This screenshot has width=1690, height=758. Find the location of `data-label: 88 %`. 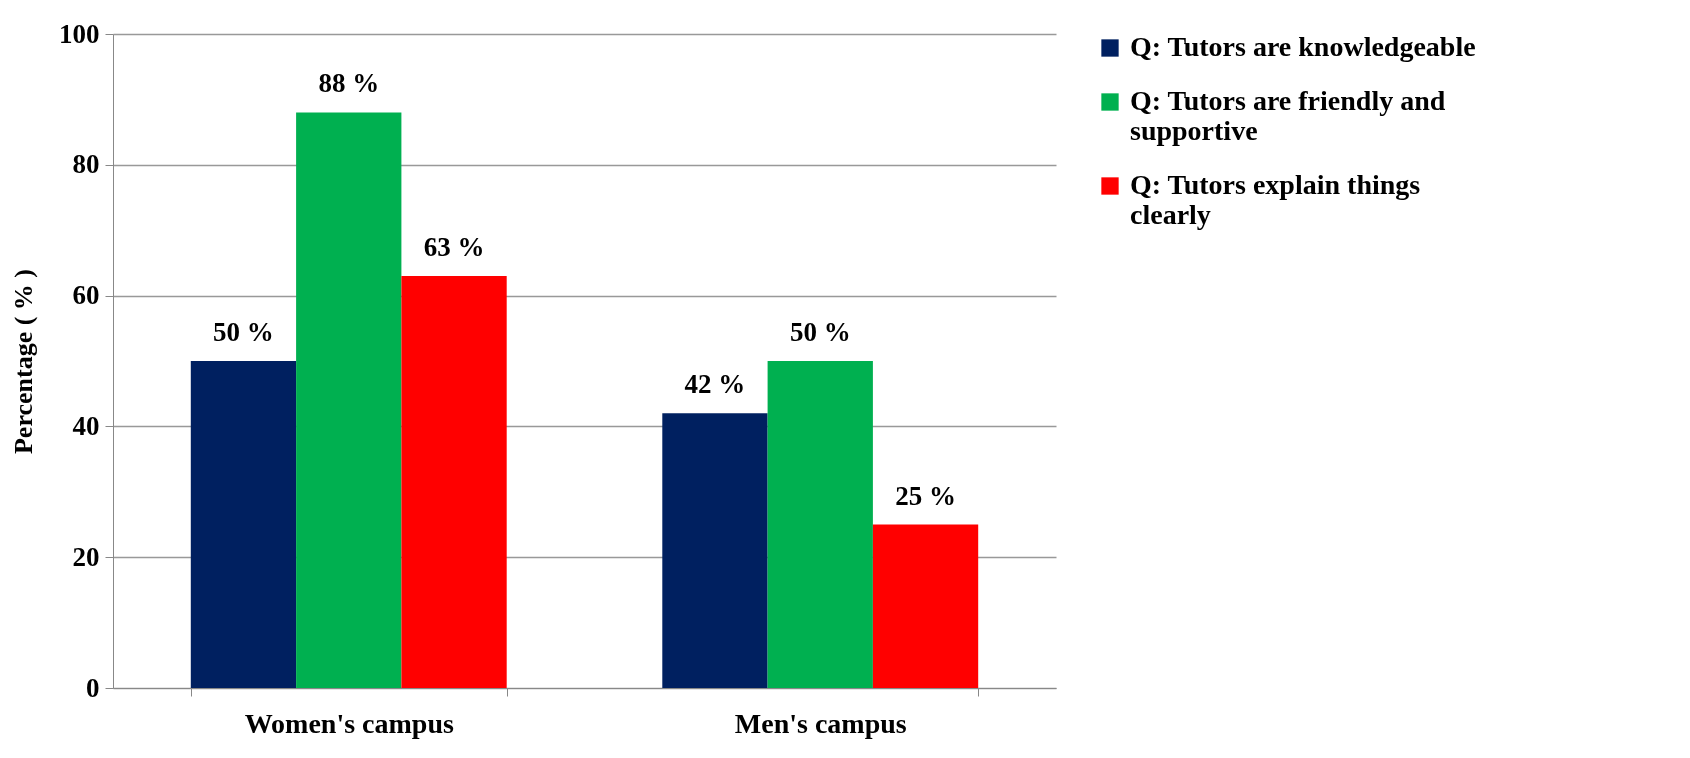

data-label: 88 % is located at coordinates (349, 83).